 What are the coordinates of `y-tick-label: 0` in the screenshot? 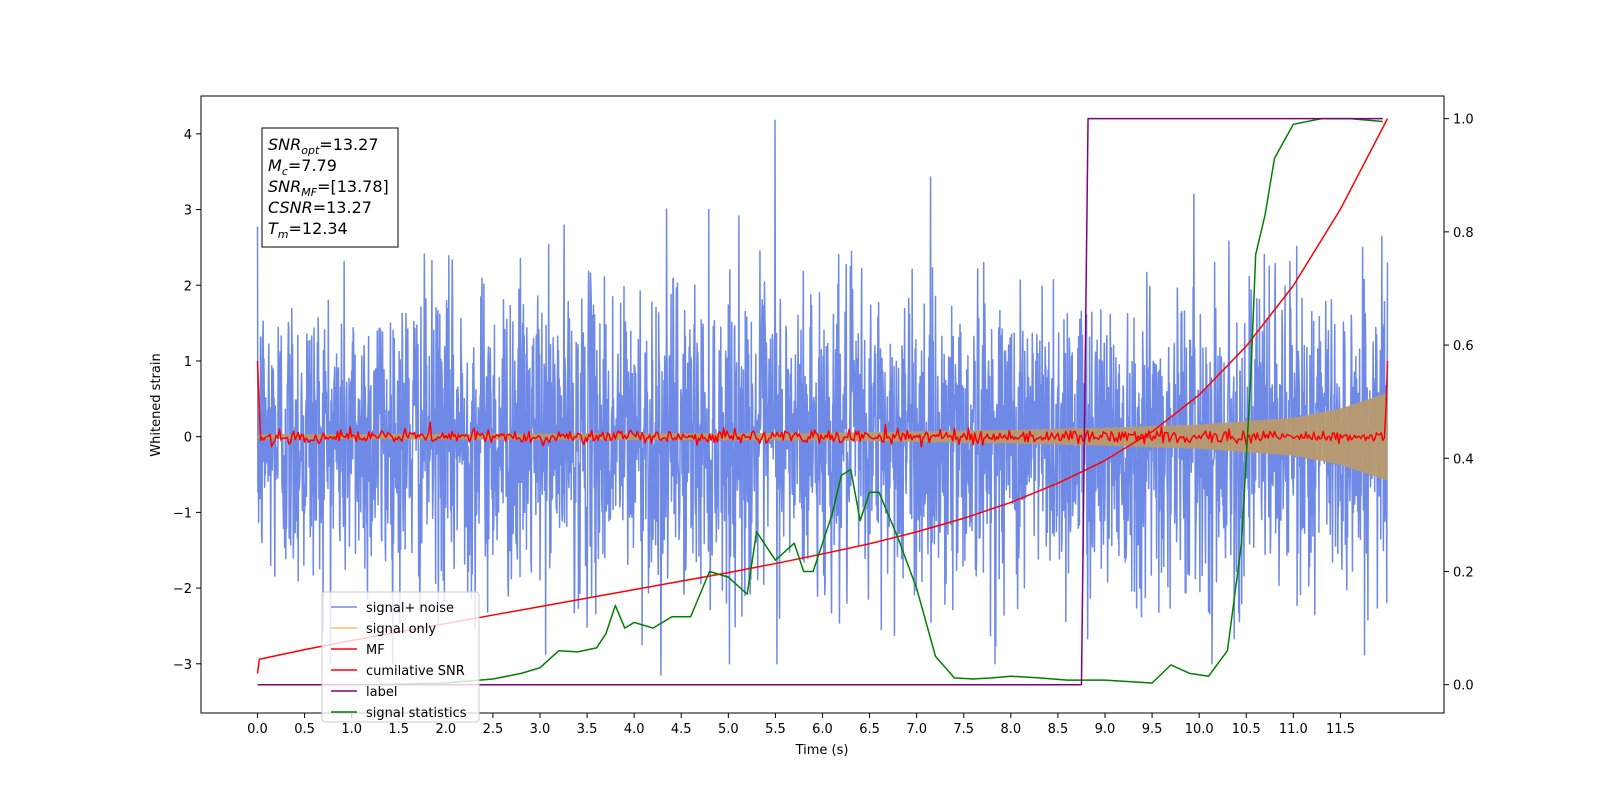 It's located at (188, 438).